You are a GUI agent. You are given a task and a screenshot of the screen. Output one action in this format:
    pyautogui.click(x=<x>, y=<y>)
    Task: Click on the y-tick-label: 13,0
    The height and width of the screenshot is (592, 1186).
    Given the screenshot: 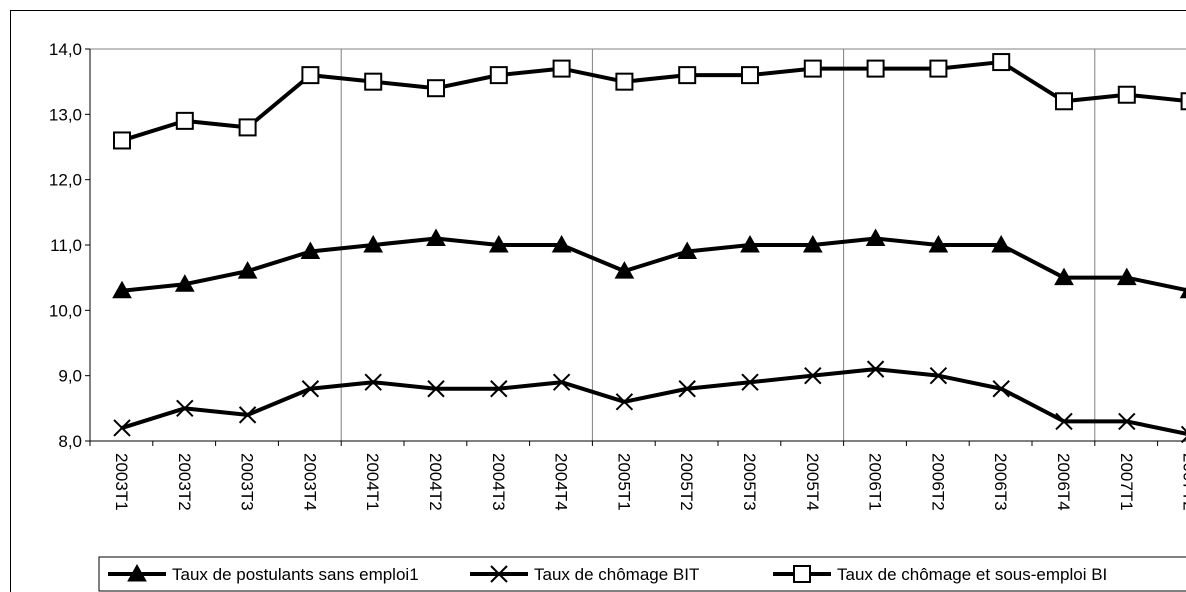 What is the action you would take?
    pyautogui.click(x=65, y=114)
    